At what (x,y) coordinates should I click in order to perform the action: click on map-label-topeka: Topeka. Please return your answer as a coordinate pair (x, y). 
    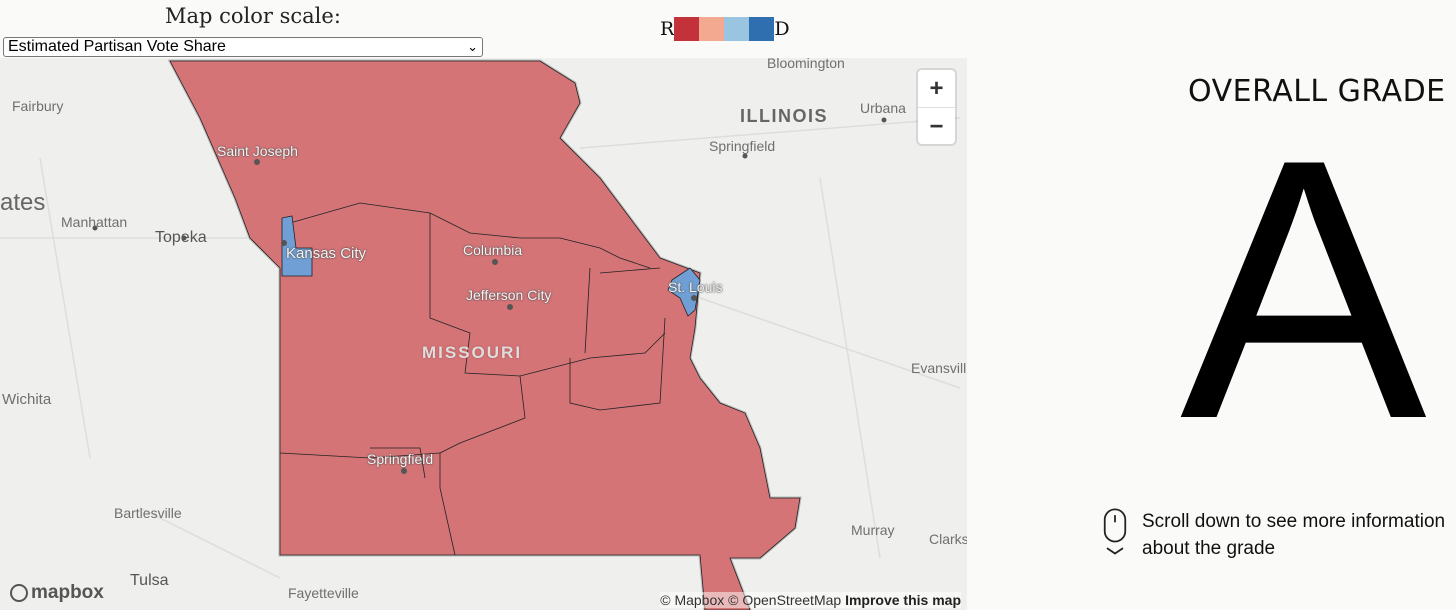
    Looking at the image, I should click on (181, 237).